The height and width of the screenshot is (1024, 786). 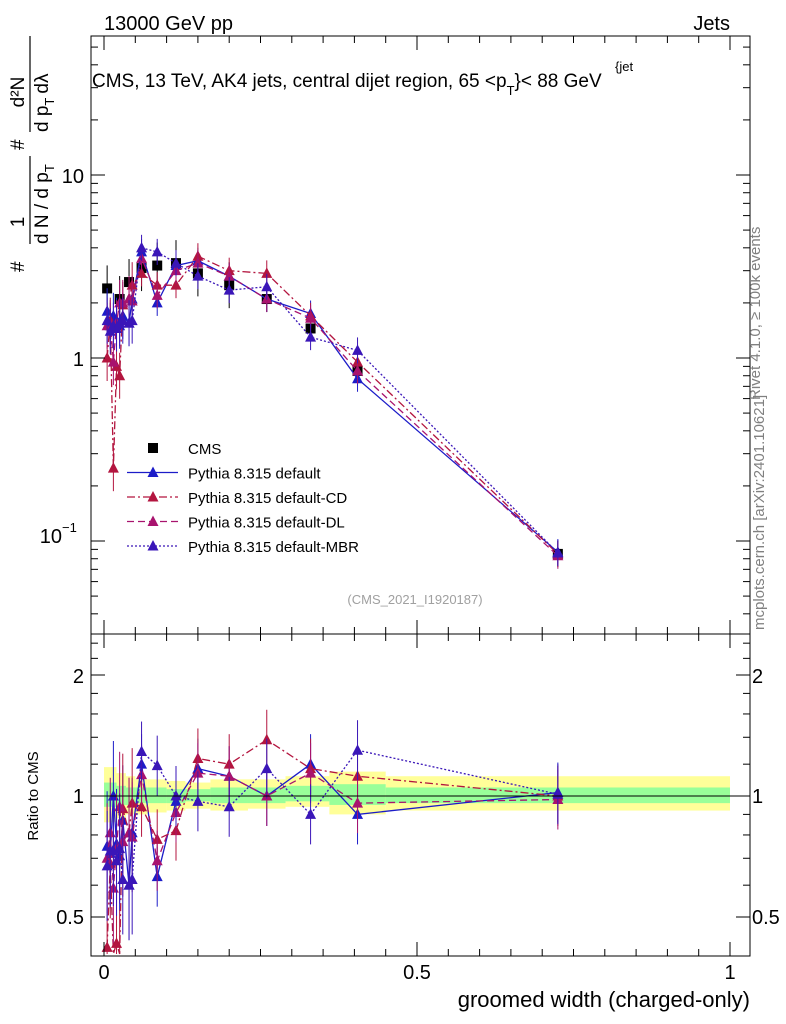 I want to click on legend-entry: Pythia 8.315 default-DL, so click(x=236, y=523).